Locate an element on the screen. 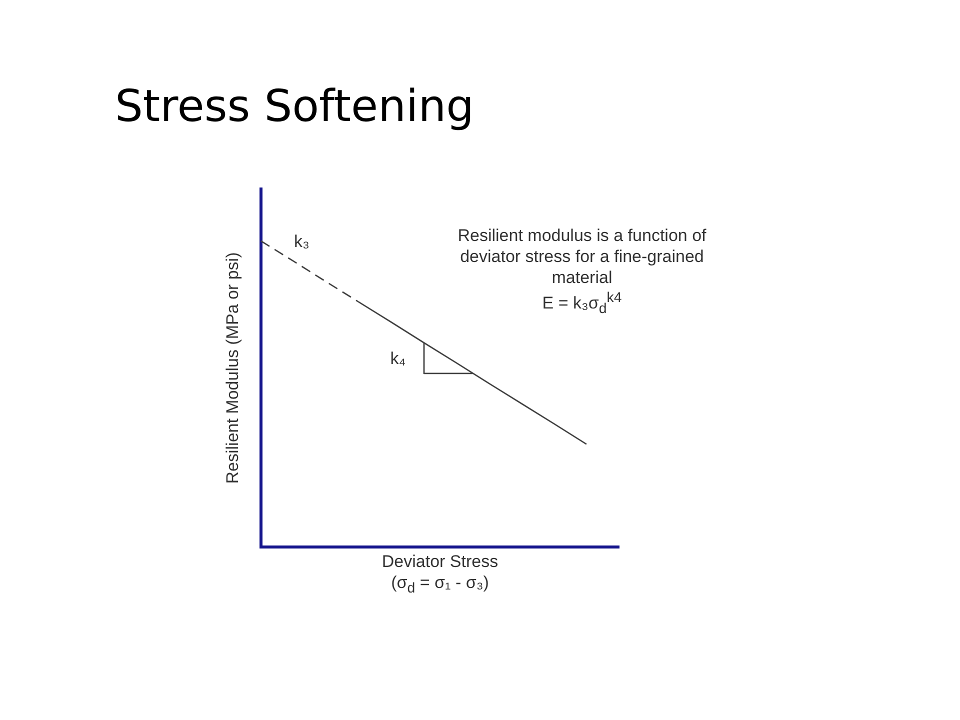  annotation: k₄ is located at coordinates (398, 358).